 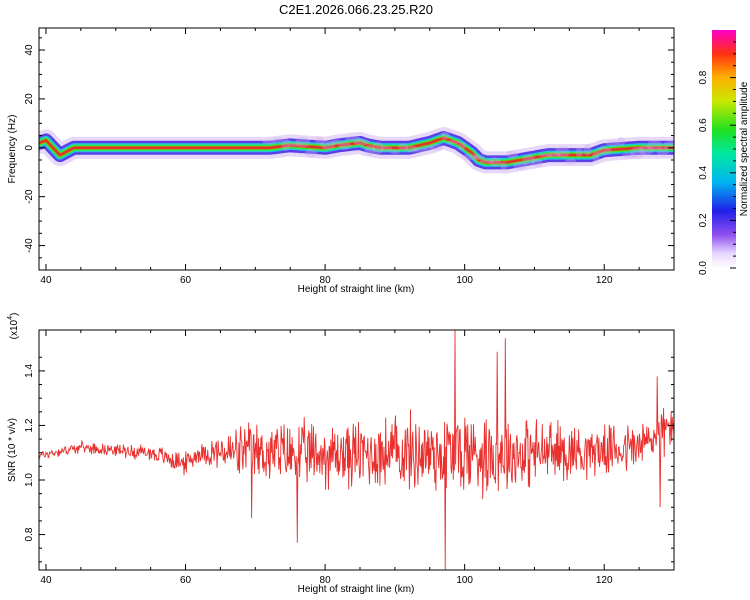 I want to click on spectrogram-x-tick-label: 80, so click(x=326, y=280).